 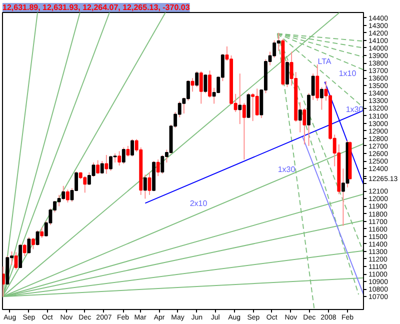 What do you see at coordinates (325, 61) in the screenshot?
I see `annotation: LTA` at bounding box center [325, 61].